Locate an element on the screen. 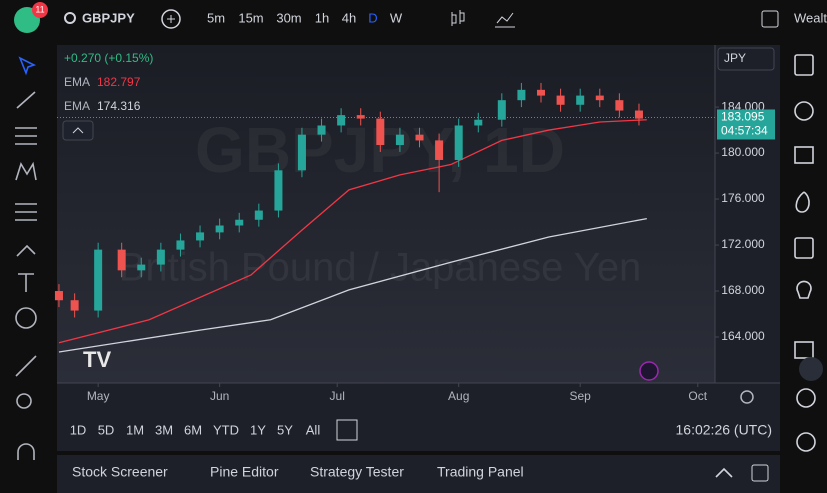  panel-tab: Pine Editor is located at coordinates (244, 472).